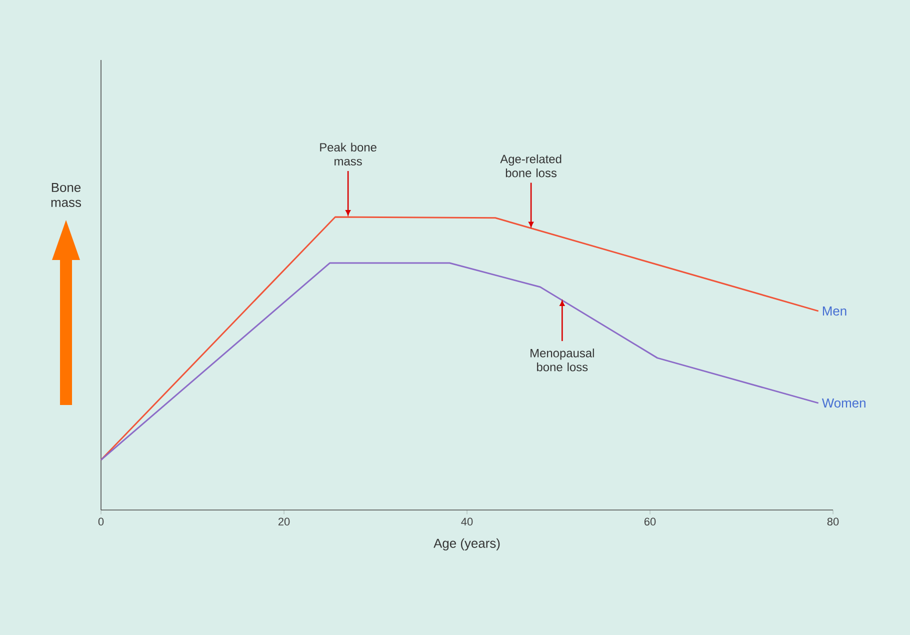  I want to click on series-label: Women, so click(844, 403).